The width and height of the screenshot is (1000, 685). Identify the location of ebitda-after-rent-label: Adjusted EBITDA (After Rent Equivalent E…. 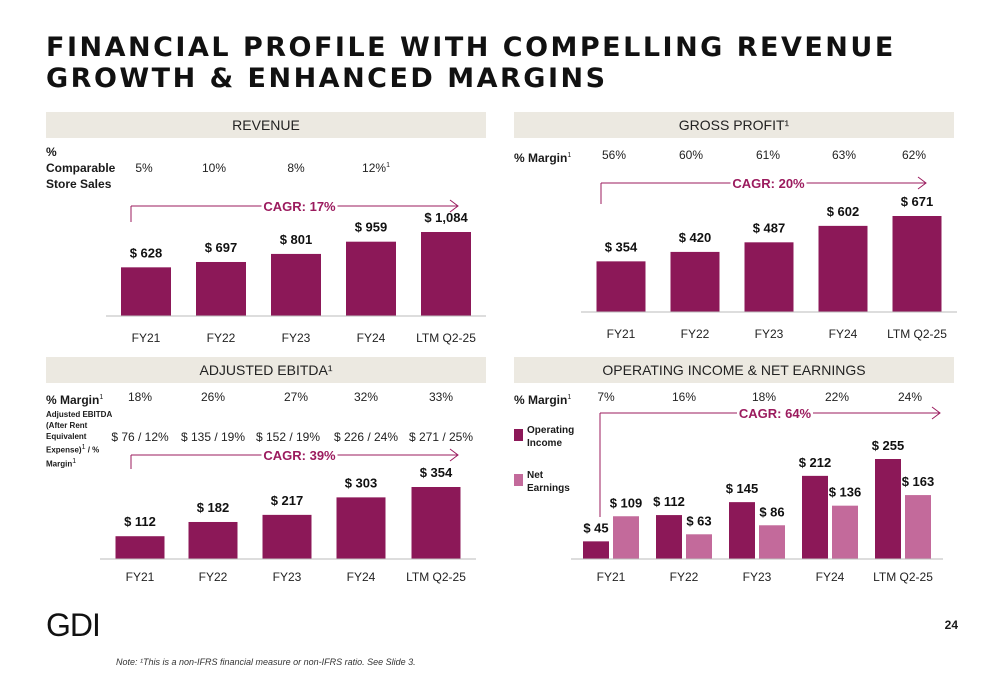
(81, 439).